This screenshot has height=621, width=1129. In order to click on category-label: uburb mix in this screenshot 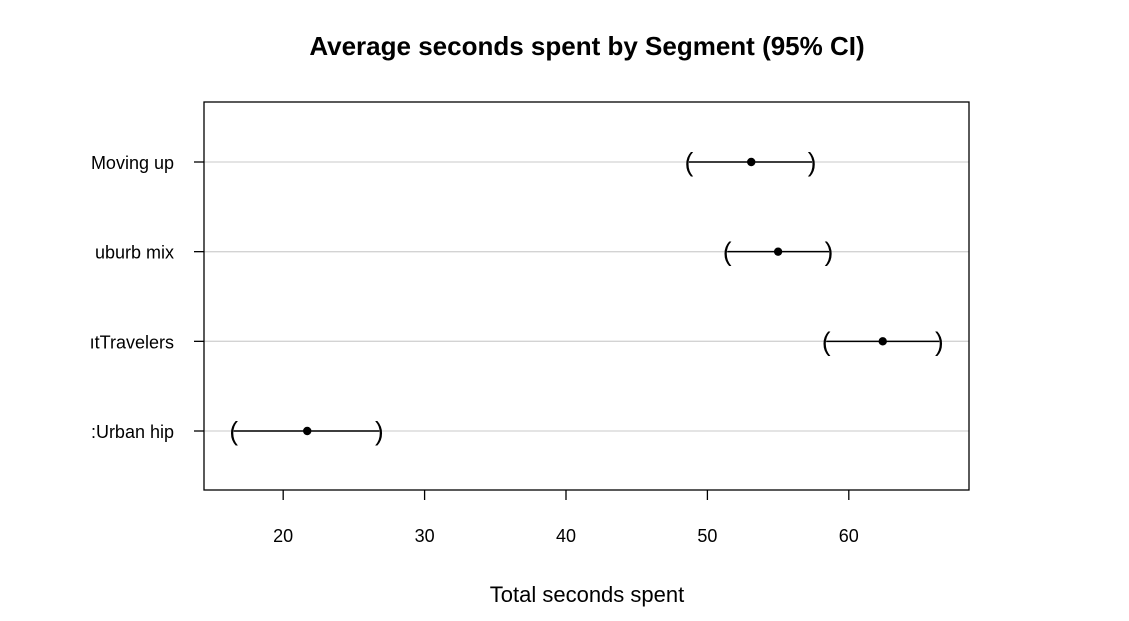, I will do `click(134, 253)`.